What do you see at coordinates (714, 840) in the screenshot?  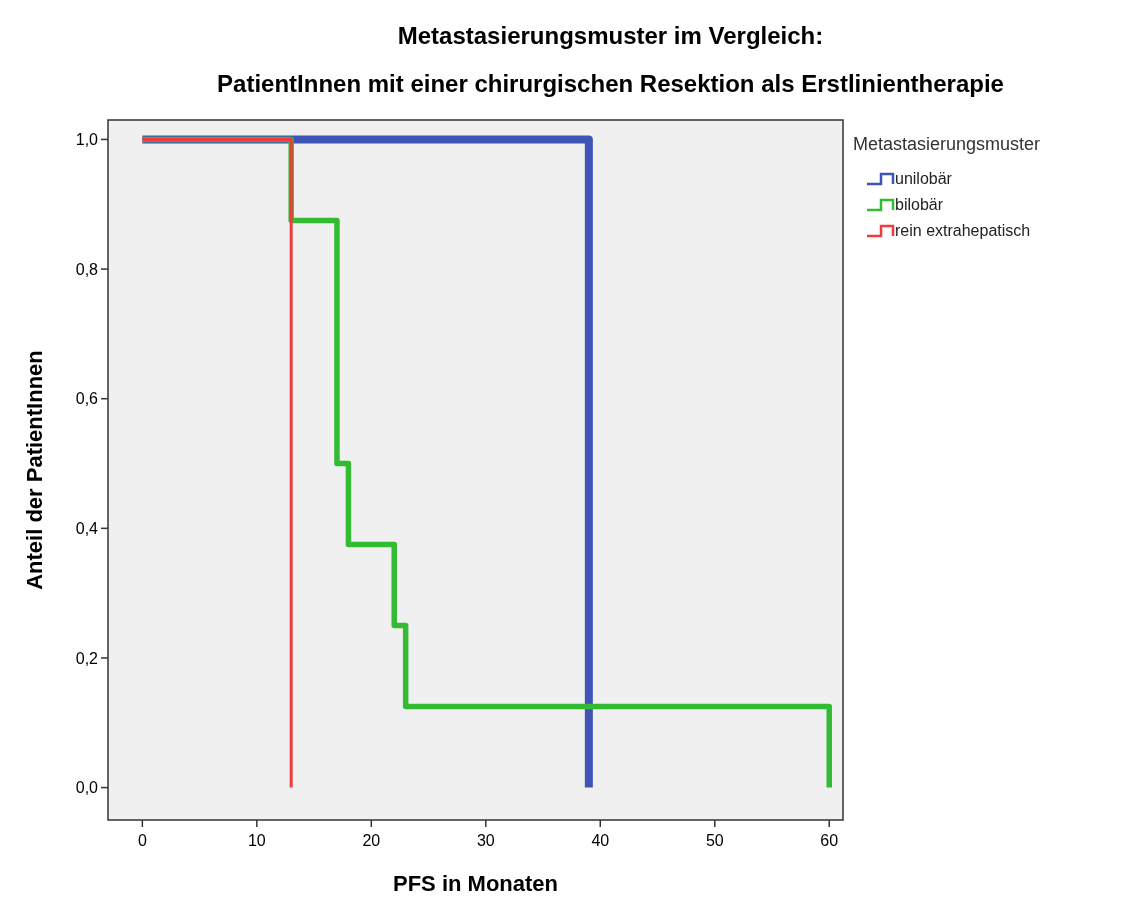 I see `x-tick-label: 50` at bounding box center [714, 840].